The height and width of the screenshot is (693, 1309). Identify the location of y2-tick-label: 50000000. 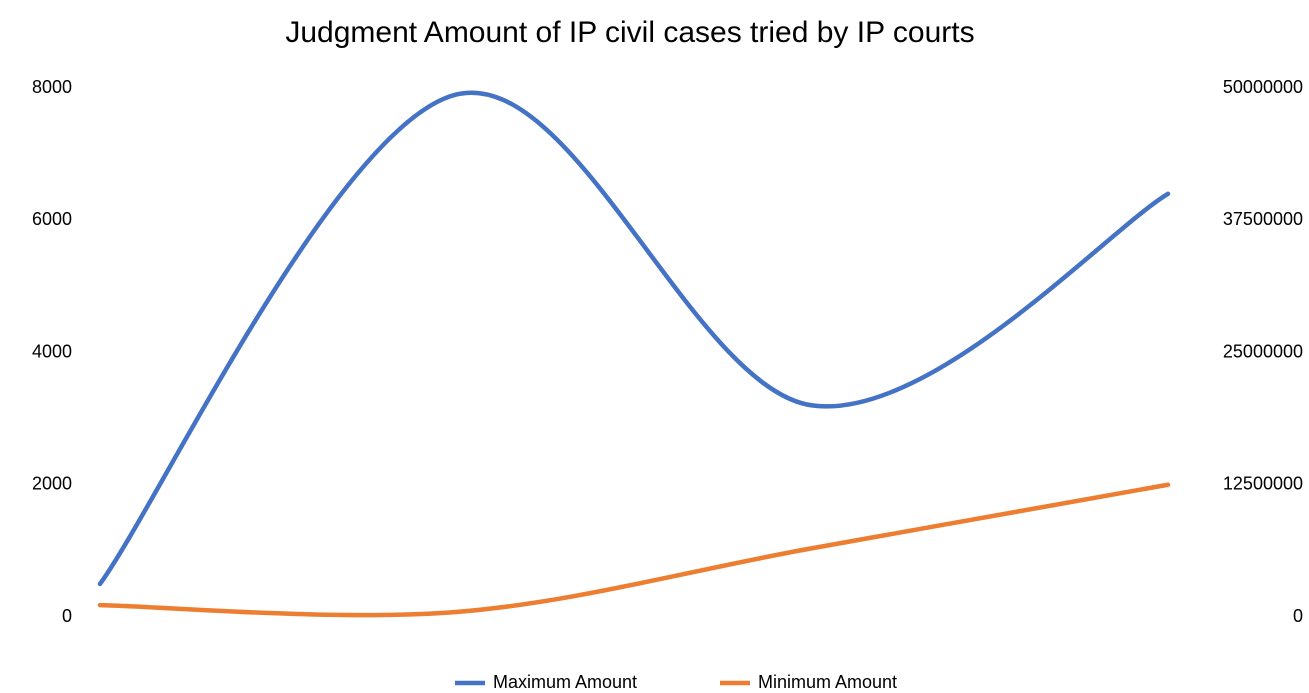
(1263, 87).